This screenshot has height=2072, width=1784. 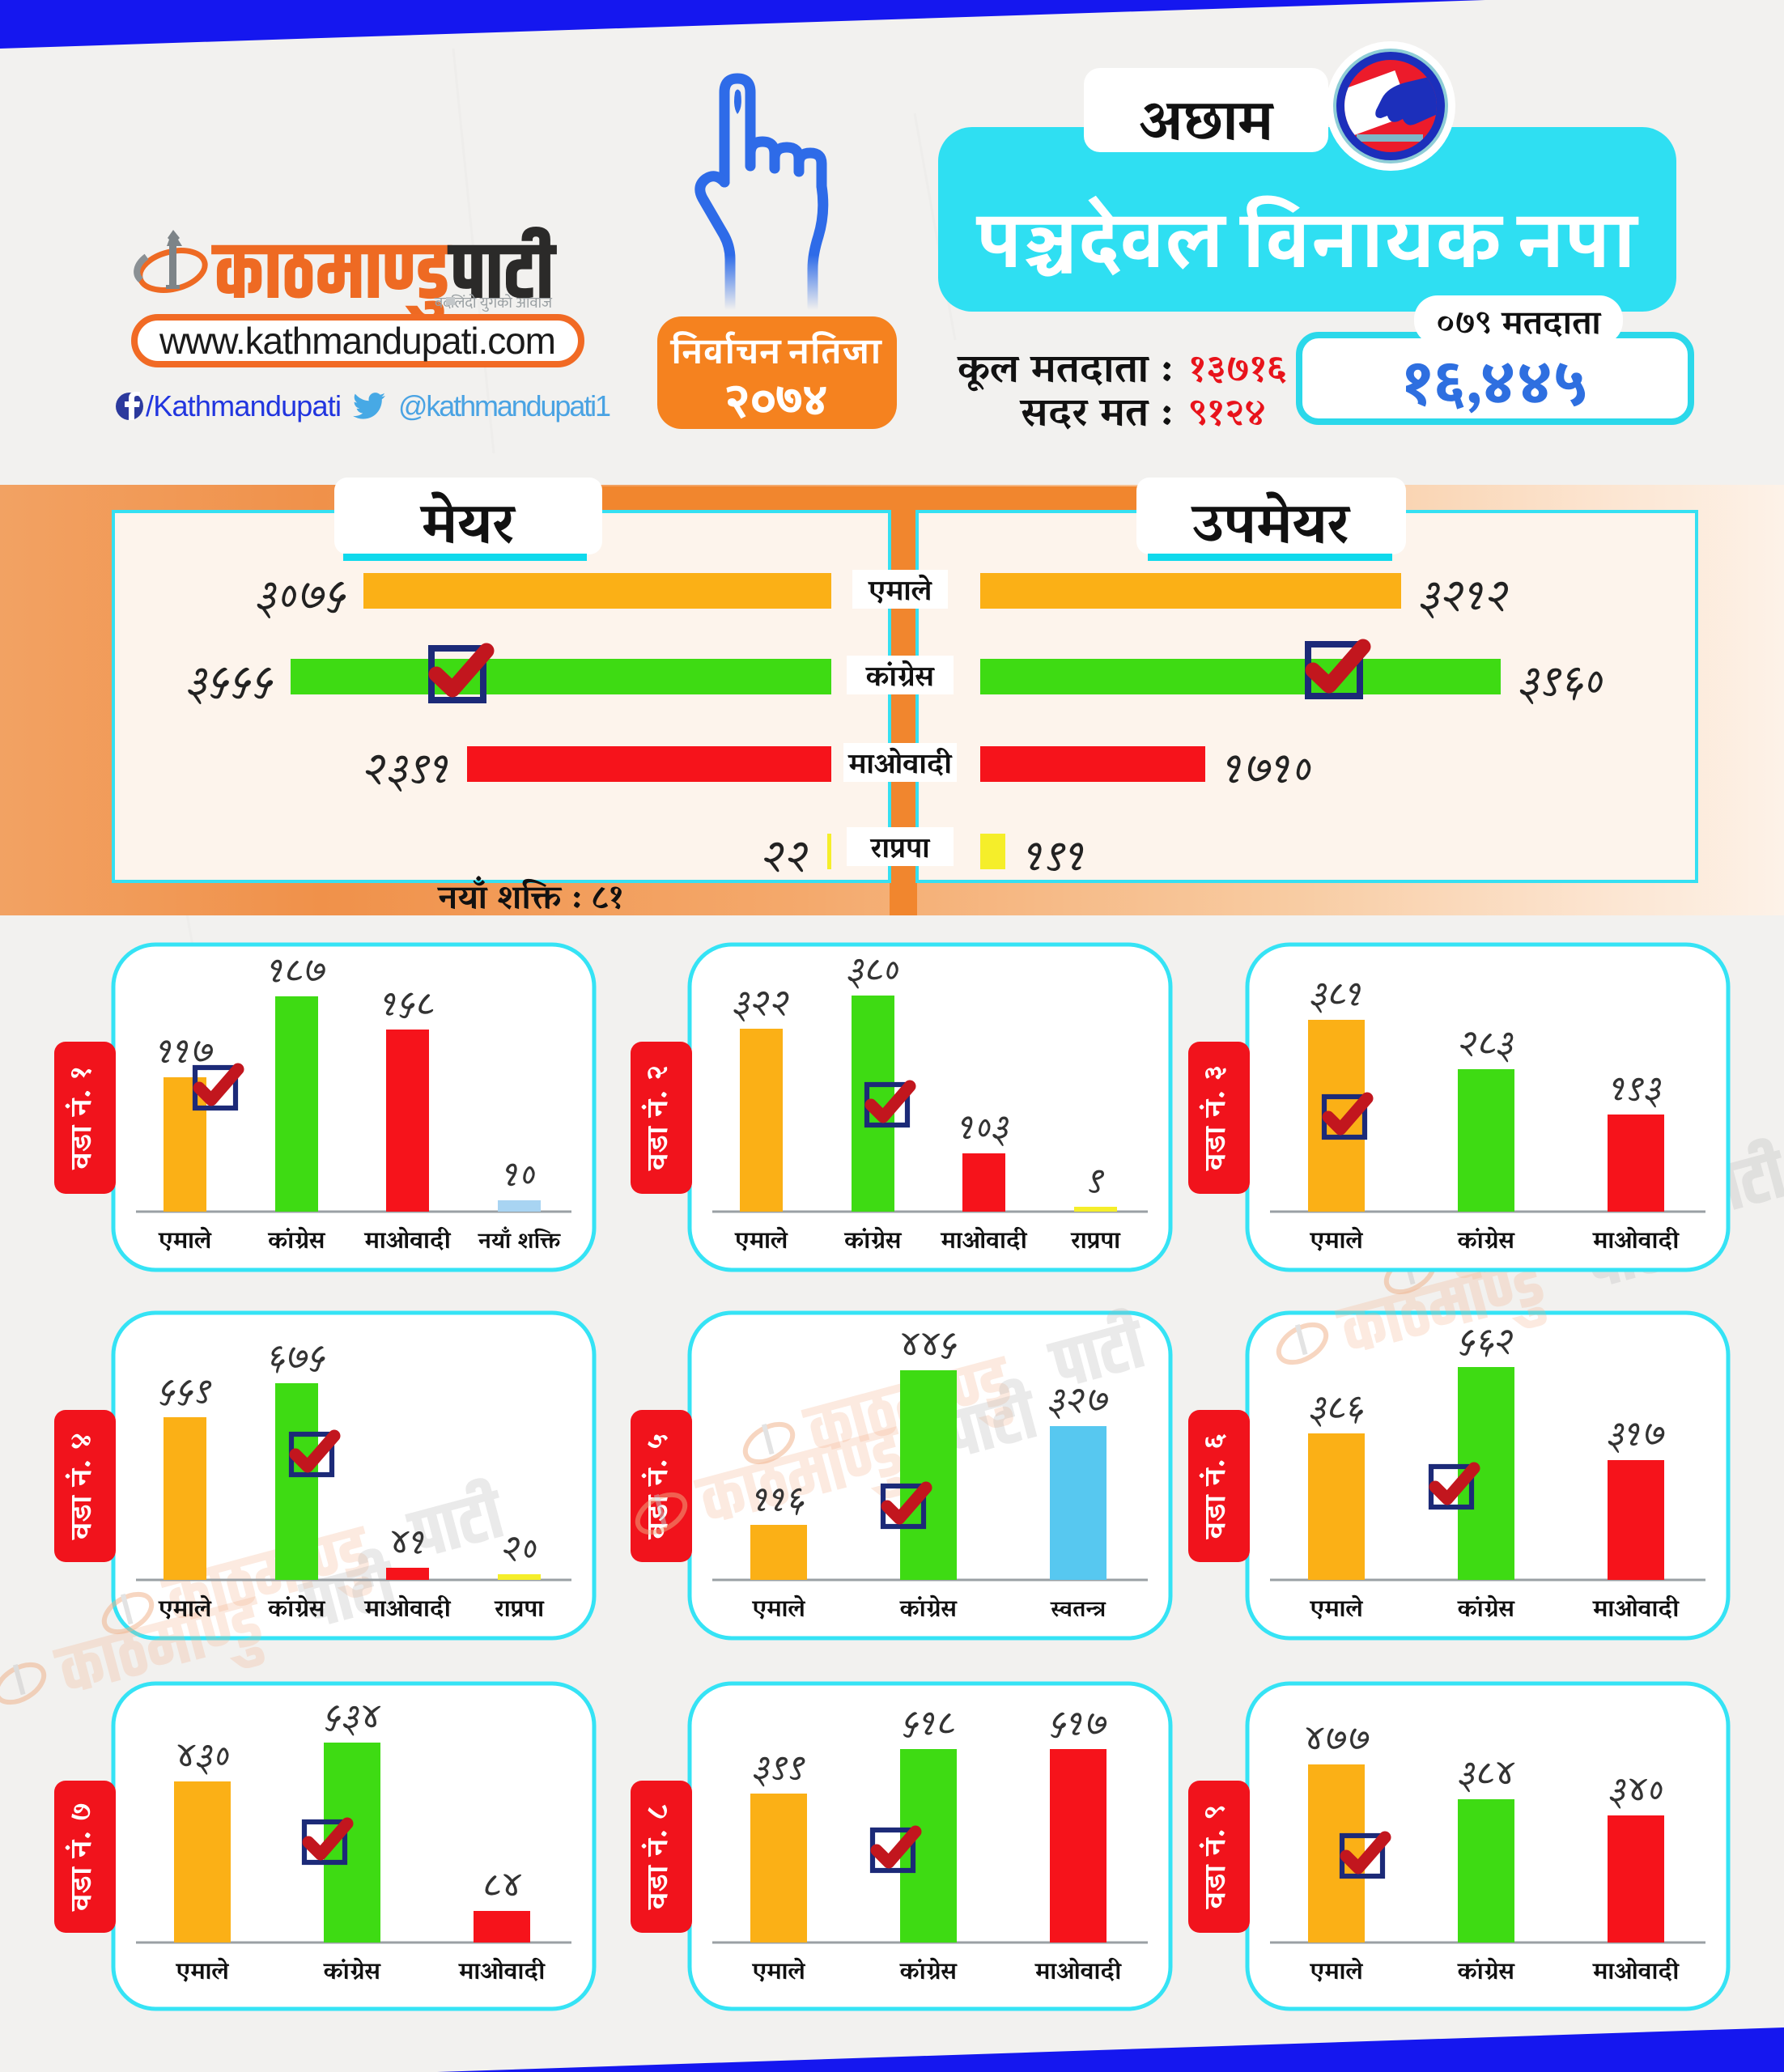 I want to click on svg-text: www.kathmandupati.com, so click(x=357, y=341).